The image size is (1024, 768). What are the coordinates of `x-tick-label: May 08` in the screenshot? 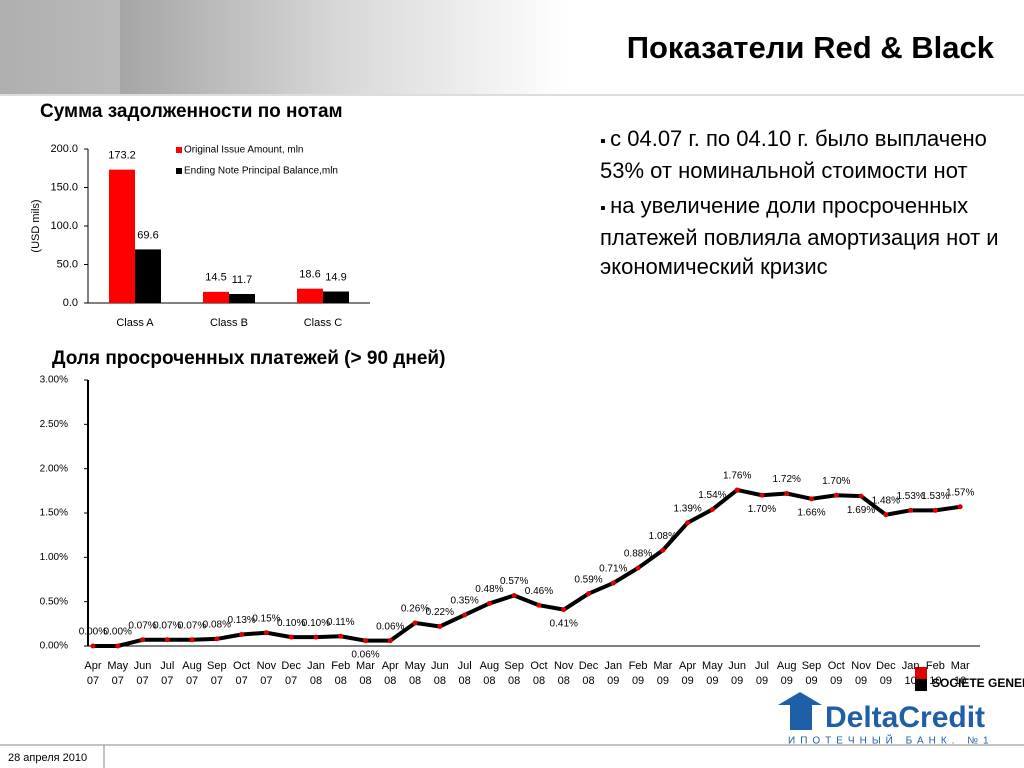 It's located at (415, 673).